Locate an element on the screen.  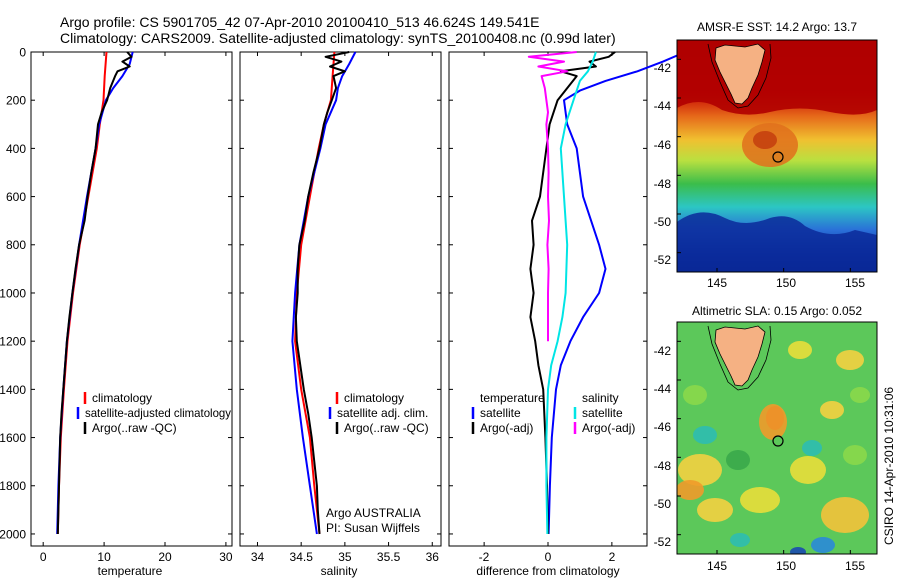
legend-label-temperature-argo: Argo(-adj) is located at coordinates (506, 428).